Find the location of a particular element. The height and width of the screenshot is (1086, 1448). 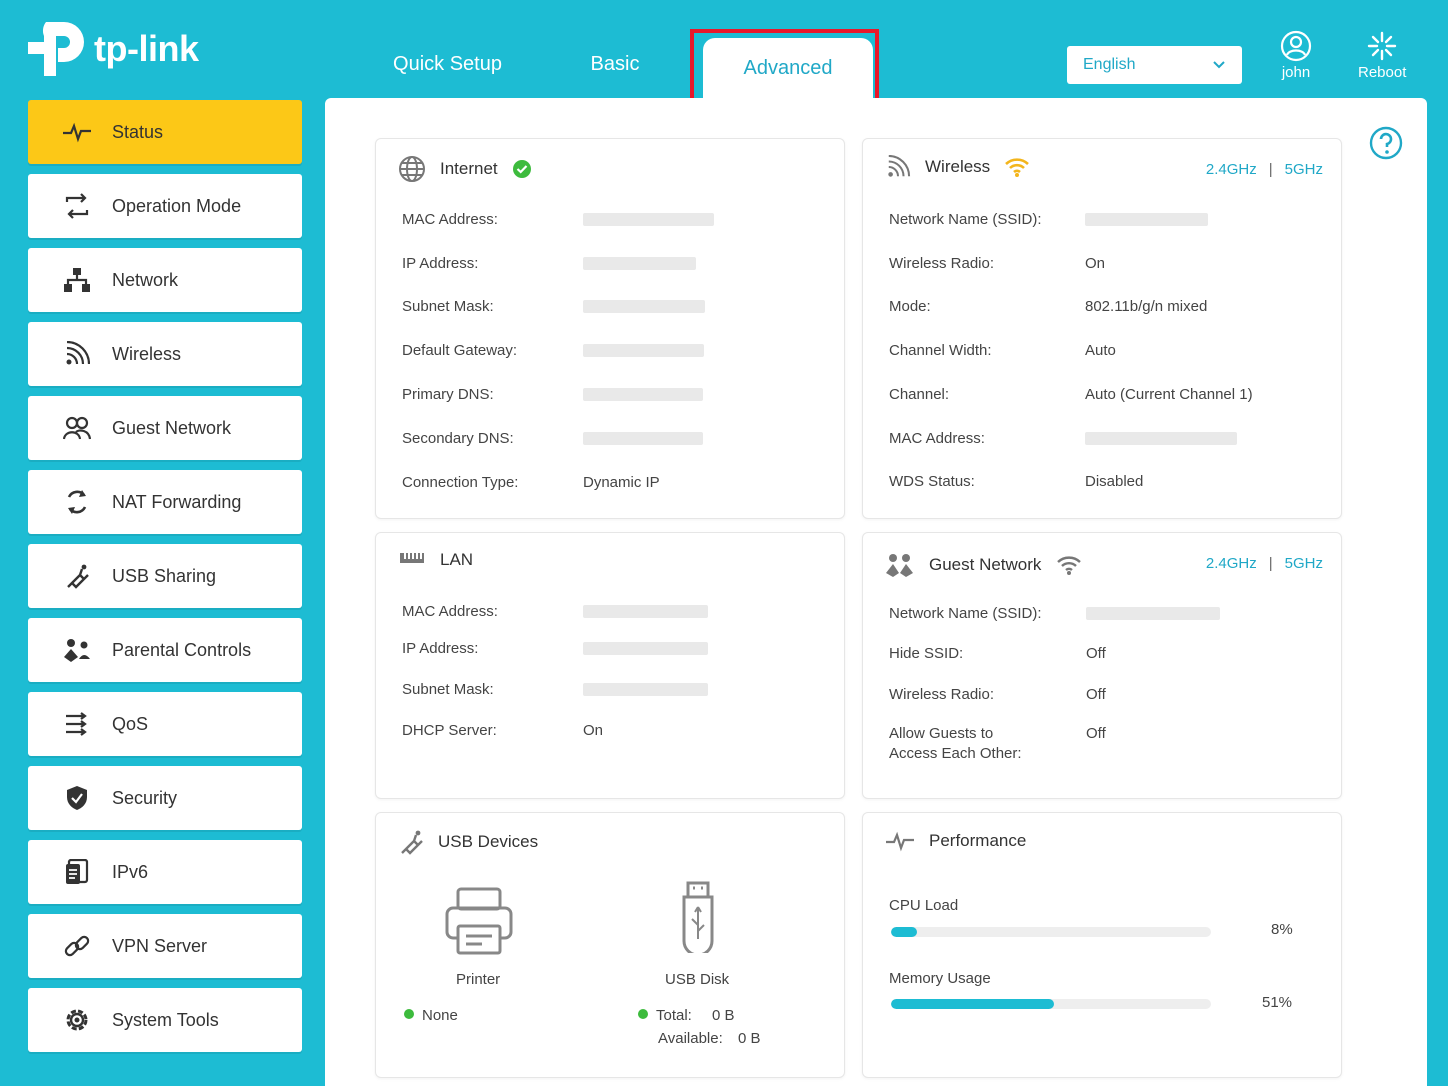

sidebar-item-ipv6: IPv6 is located at coordinates (165, 872).